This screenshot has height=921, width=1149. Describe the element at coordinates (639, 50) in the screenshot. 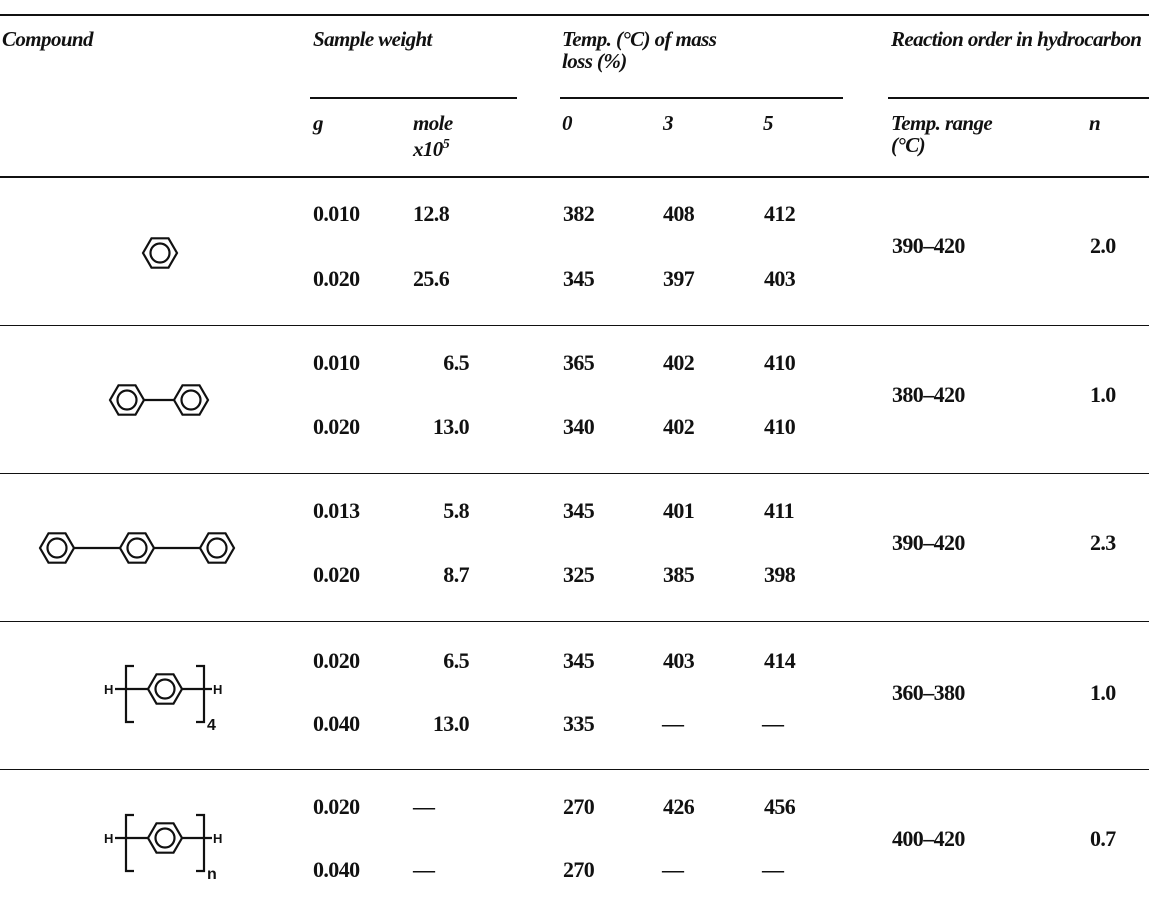

I see `header-temp-mass-loss: Temp. (°C) of mass loss (%)` at that location.